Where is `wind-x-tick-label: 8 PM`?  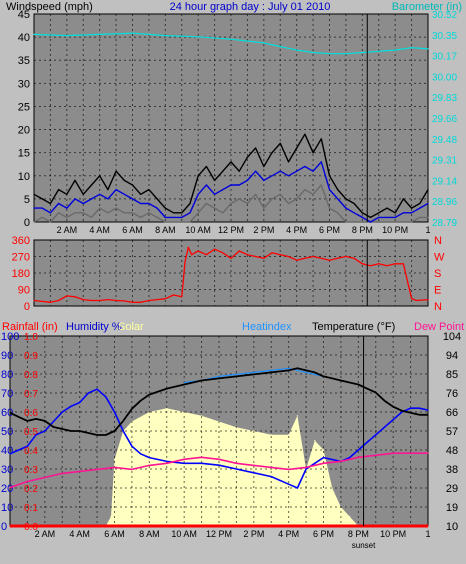 wind-x-tick-label: 8 PM is located at coordinates (362, 230).